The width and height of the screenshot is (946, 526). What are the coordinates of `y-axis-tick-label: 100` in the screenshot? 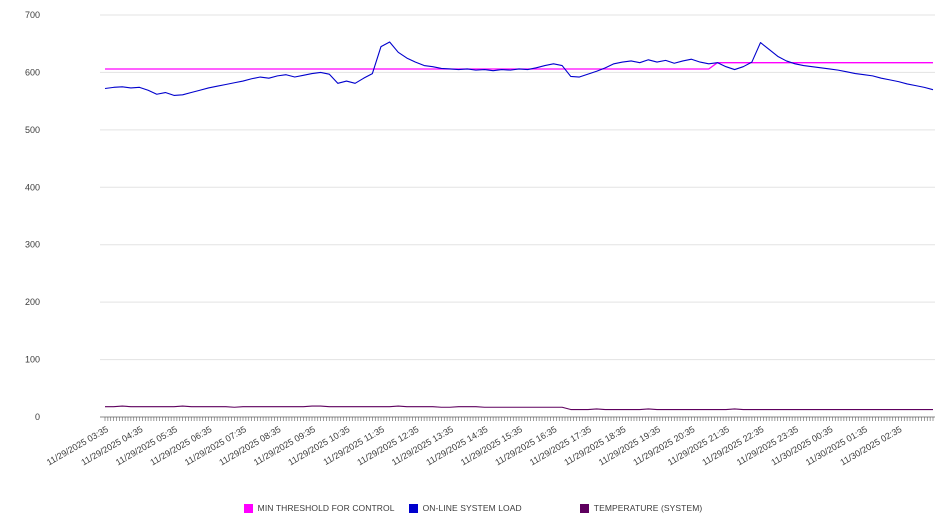 It's located at (32, 360).